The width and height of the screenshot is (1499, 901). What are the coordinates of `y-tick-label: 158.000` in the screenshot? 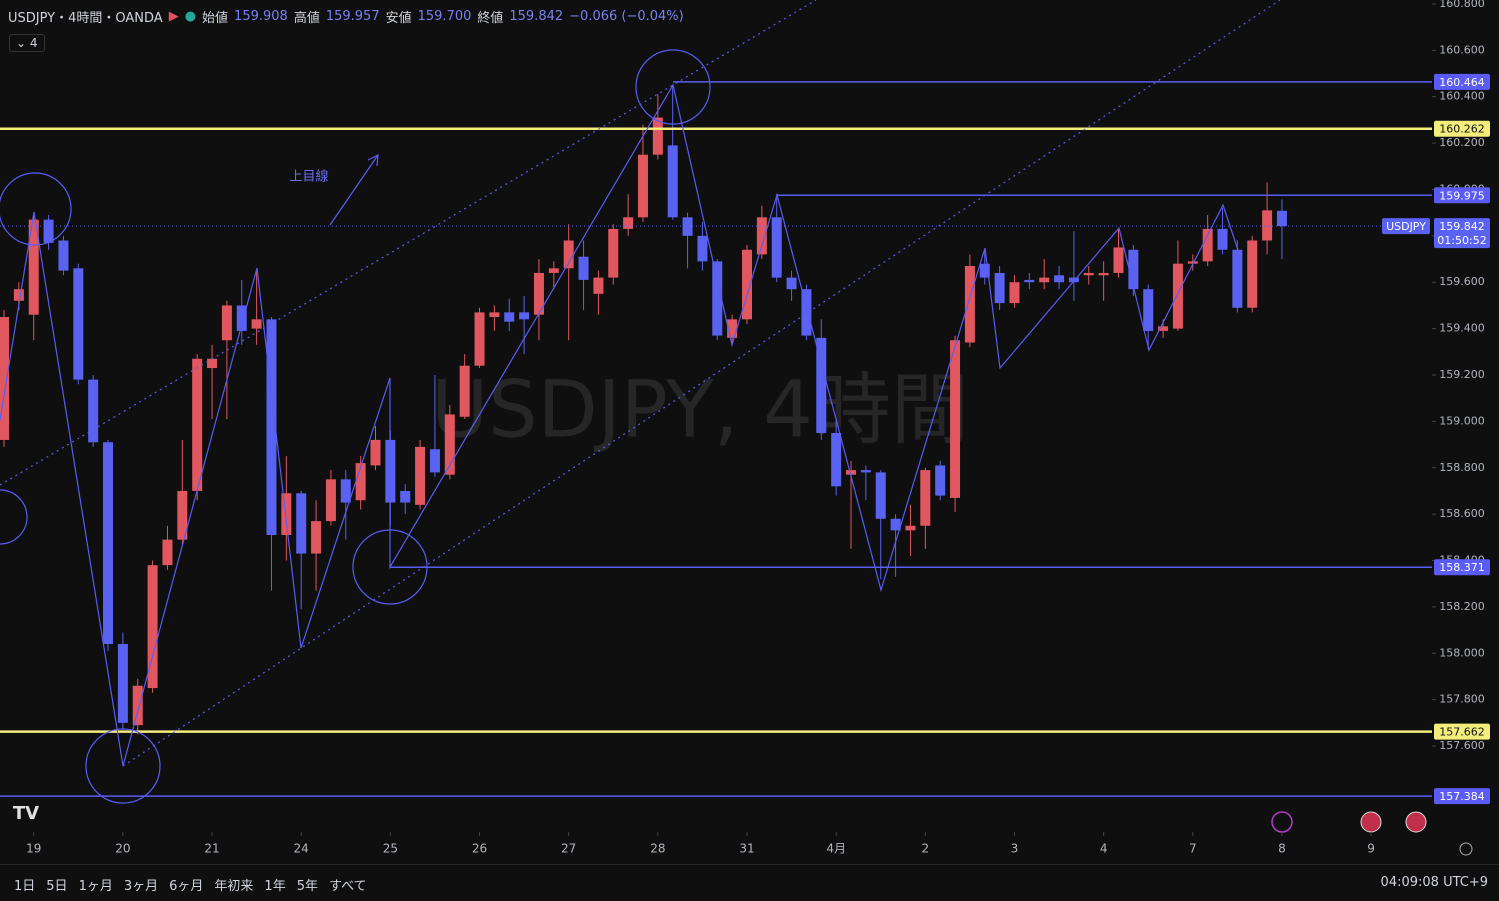 It's located at (1462, 652).